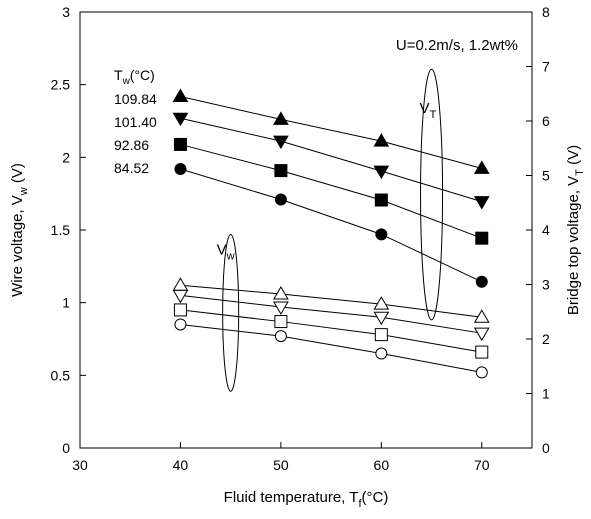 The image size is (591, 519). Describe the element at coordinates (226, 252) in the screenshot. I see `vw-group-label: Vw` at that location.